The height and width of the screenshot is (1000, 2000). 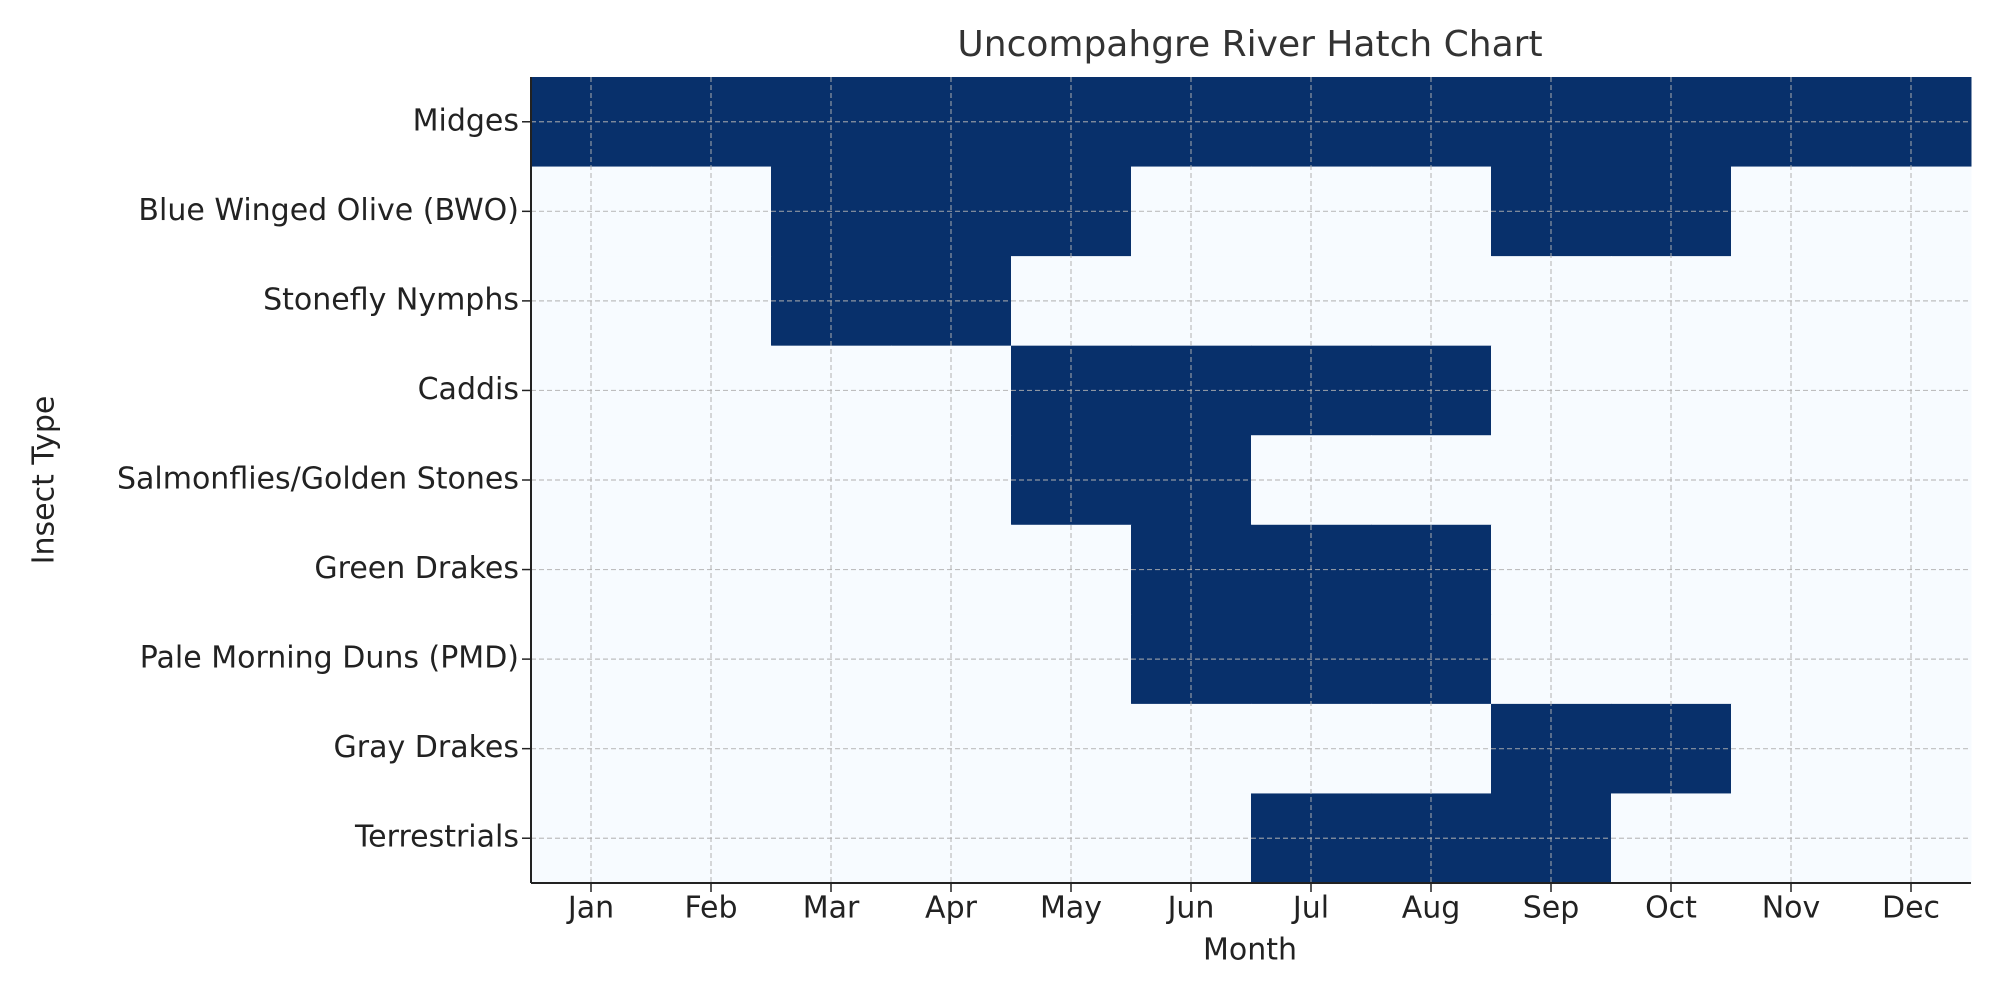 I want to click on x-tick-label: May, so click(x=1071, y=908).